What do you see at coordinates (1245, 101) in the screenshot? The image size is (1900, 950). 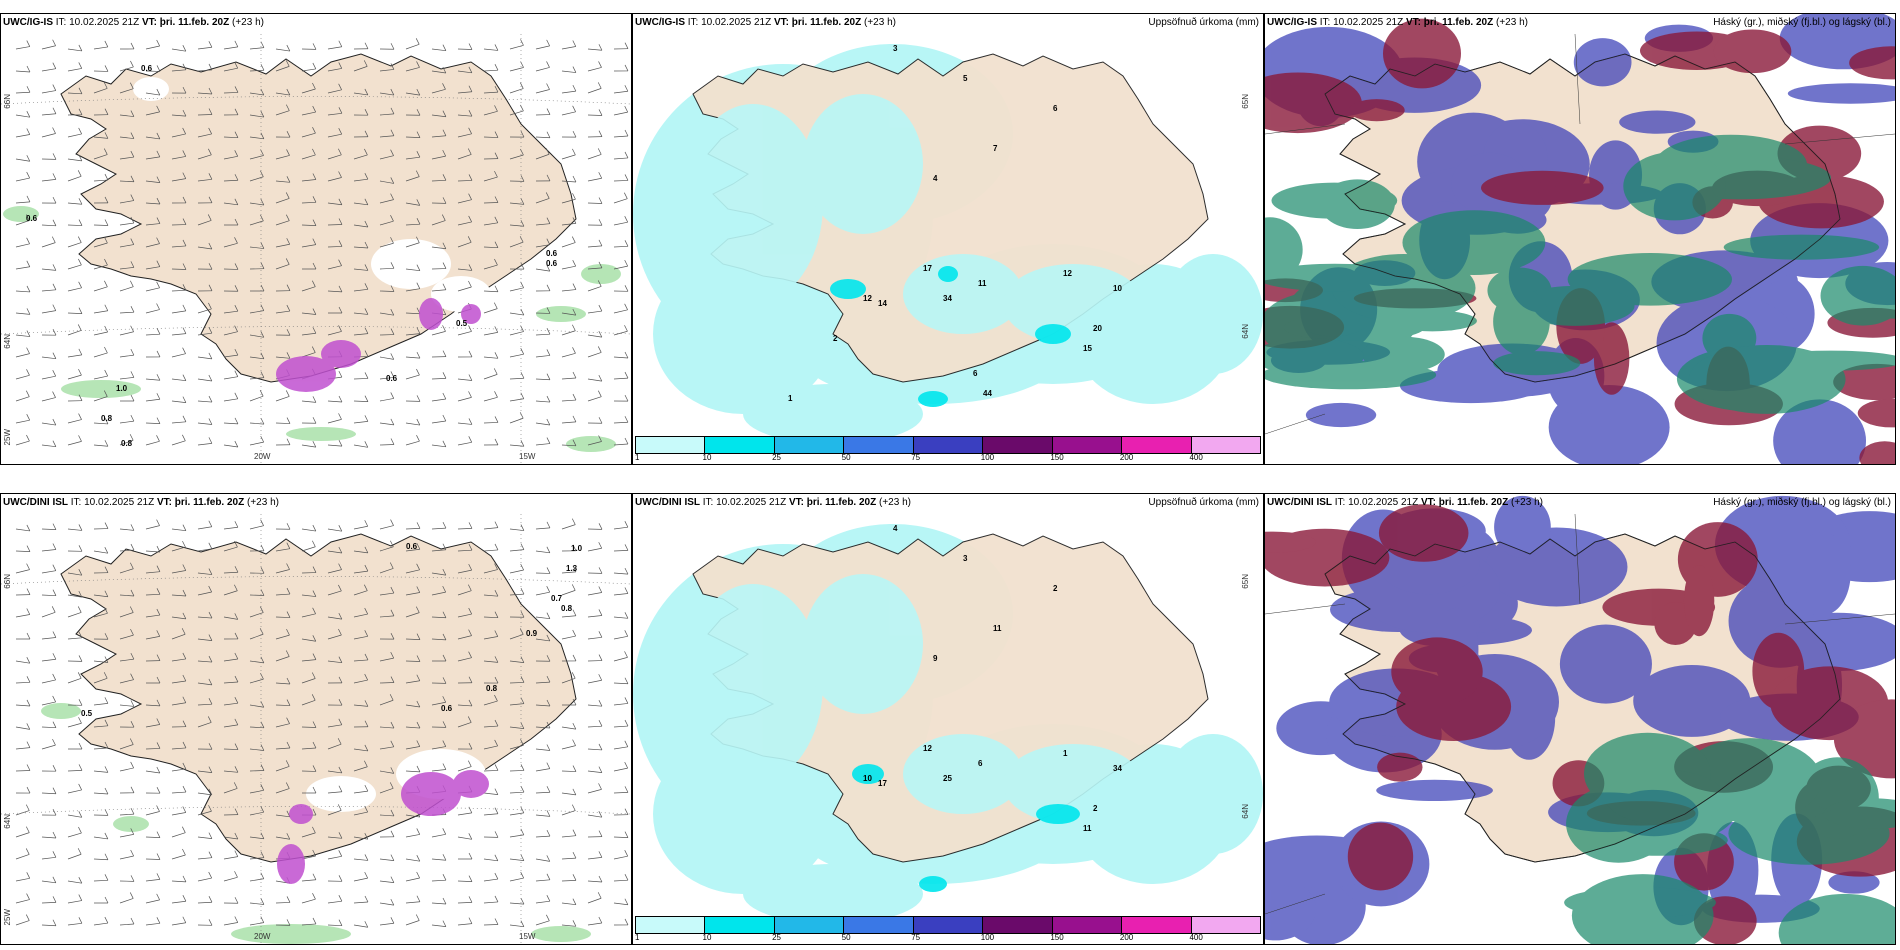 I see `latitude-label: 65N` at bounding box center [1245, 101].